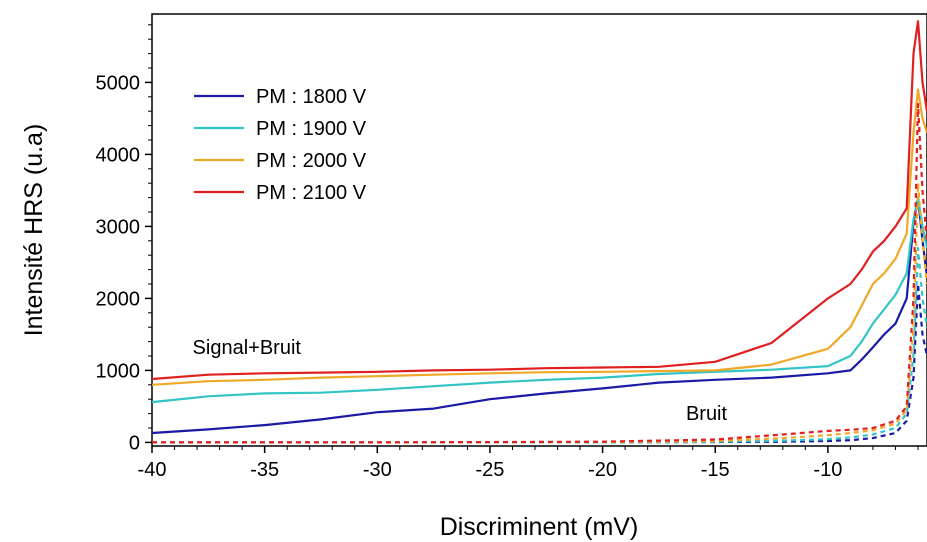 Image resolution: width=927 pixels, height=542 pixels. I want to click on annotation-label: Bruit, so click(707, 414).